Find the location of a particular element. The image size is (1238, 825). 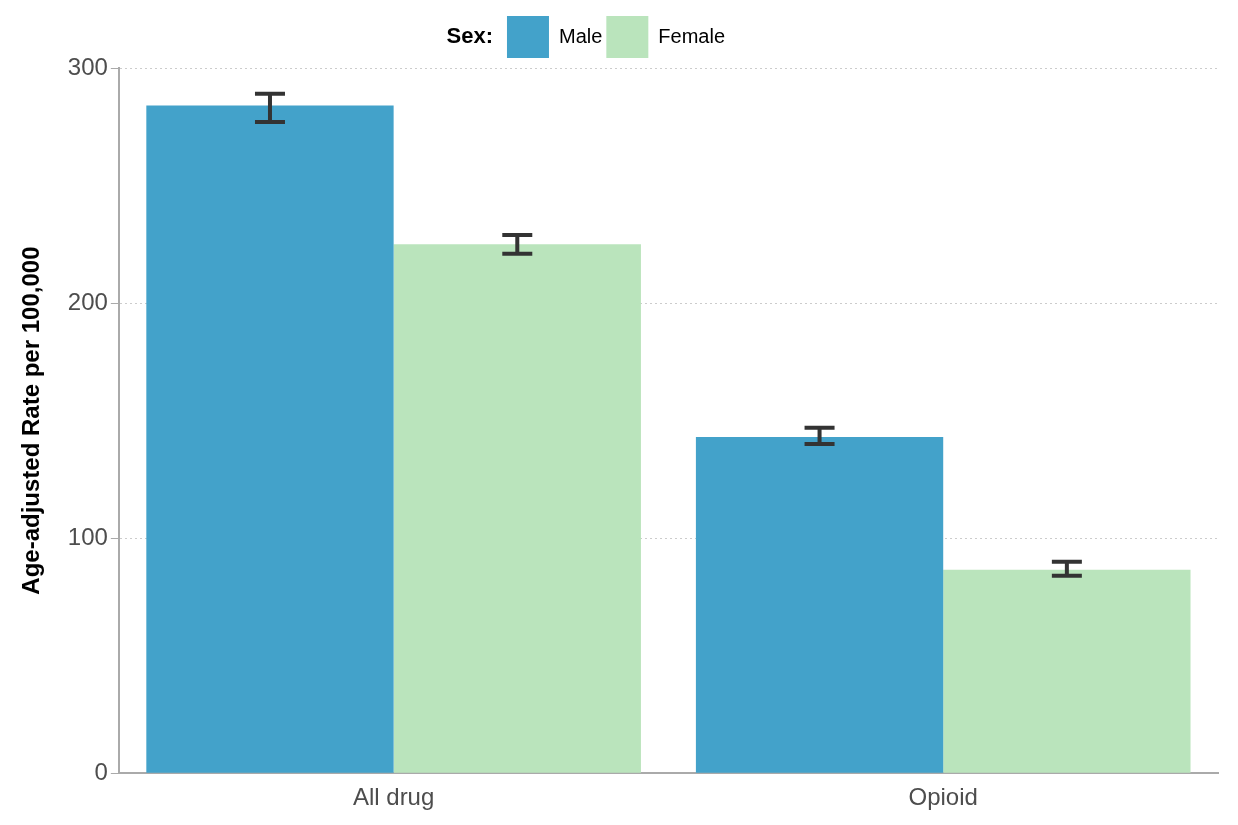

y-tick-label: 100 is located at coordinates (87, 536).